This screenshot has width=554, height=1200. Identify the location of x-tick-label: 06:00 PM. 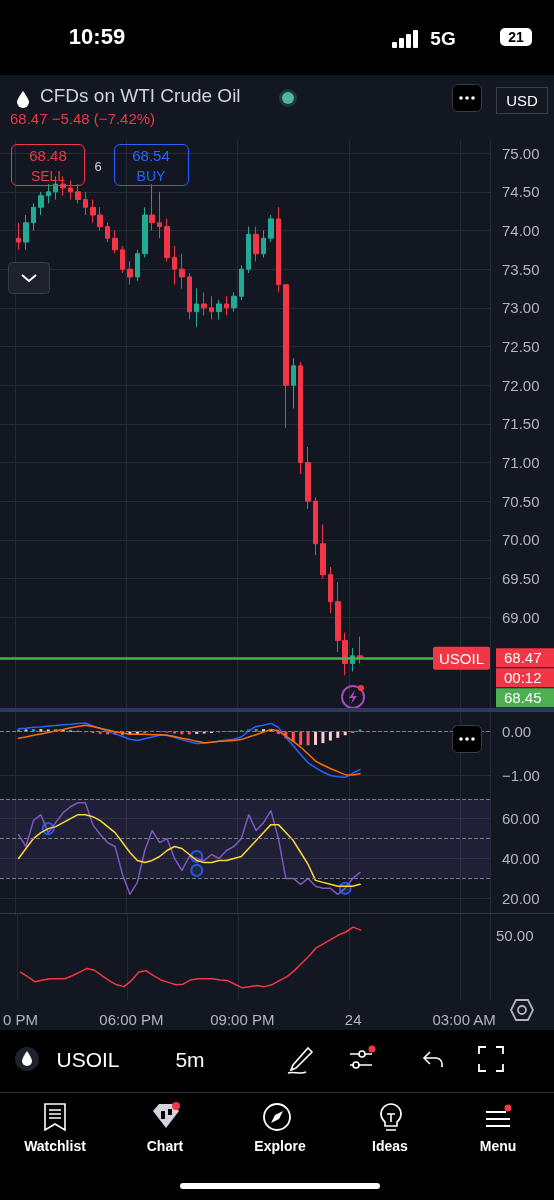
(131, 1019).